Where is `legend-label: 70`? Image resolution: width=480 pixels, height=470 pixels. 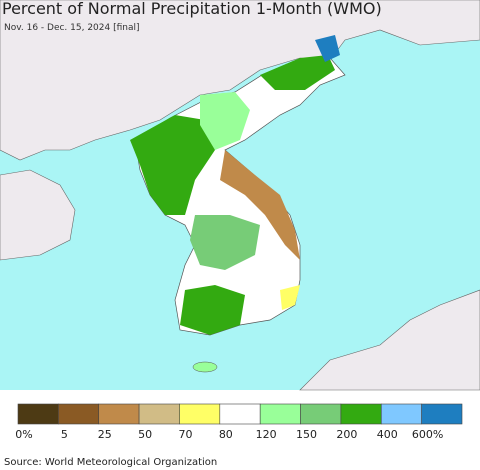 legend-label: 70 is located at coordinates (185, 434).